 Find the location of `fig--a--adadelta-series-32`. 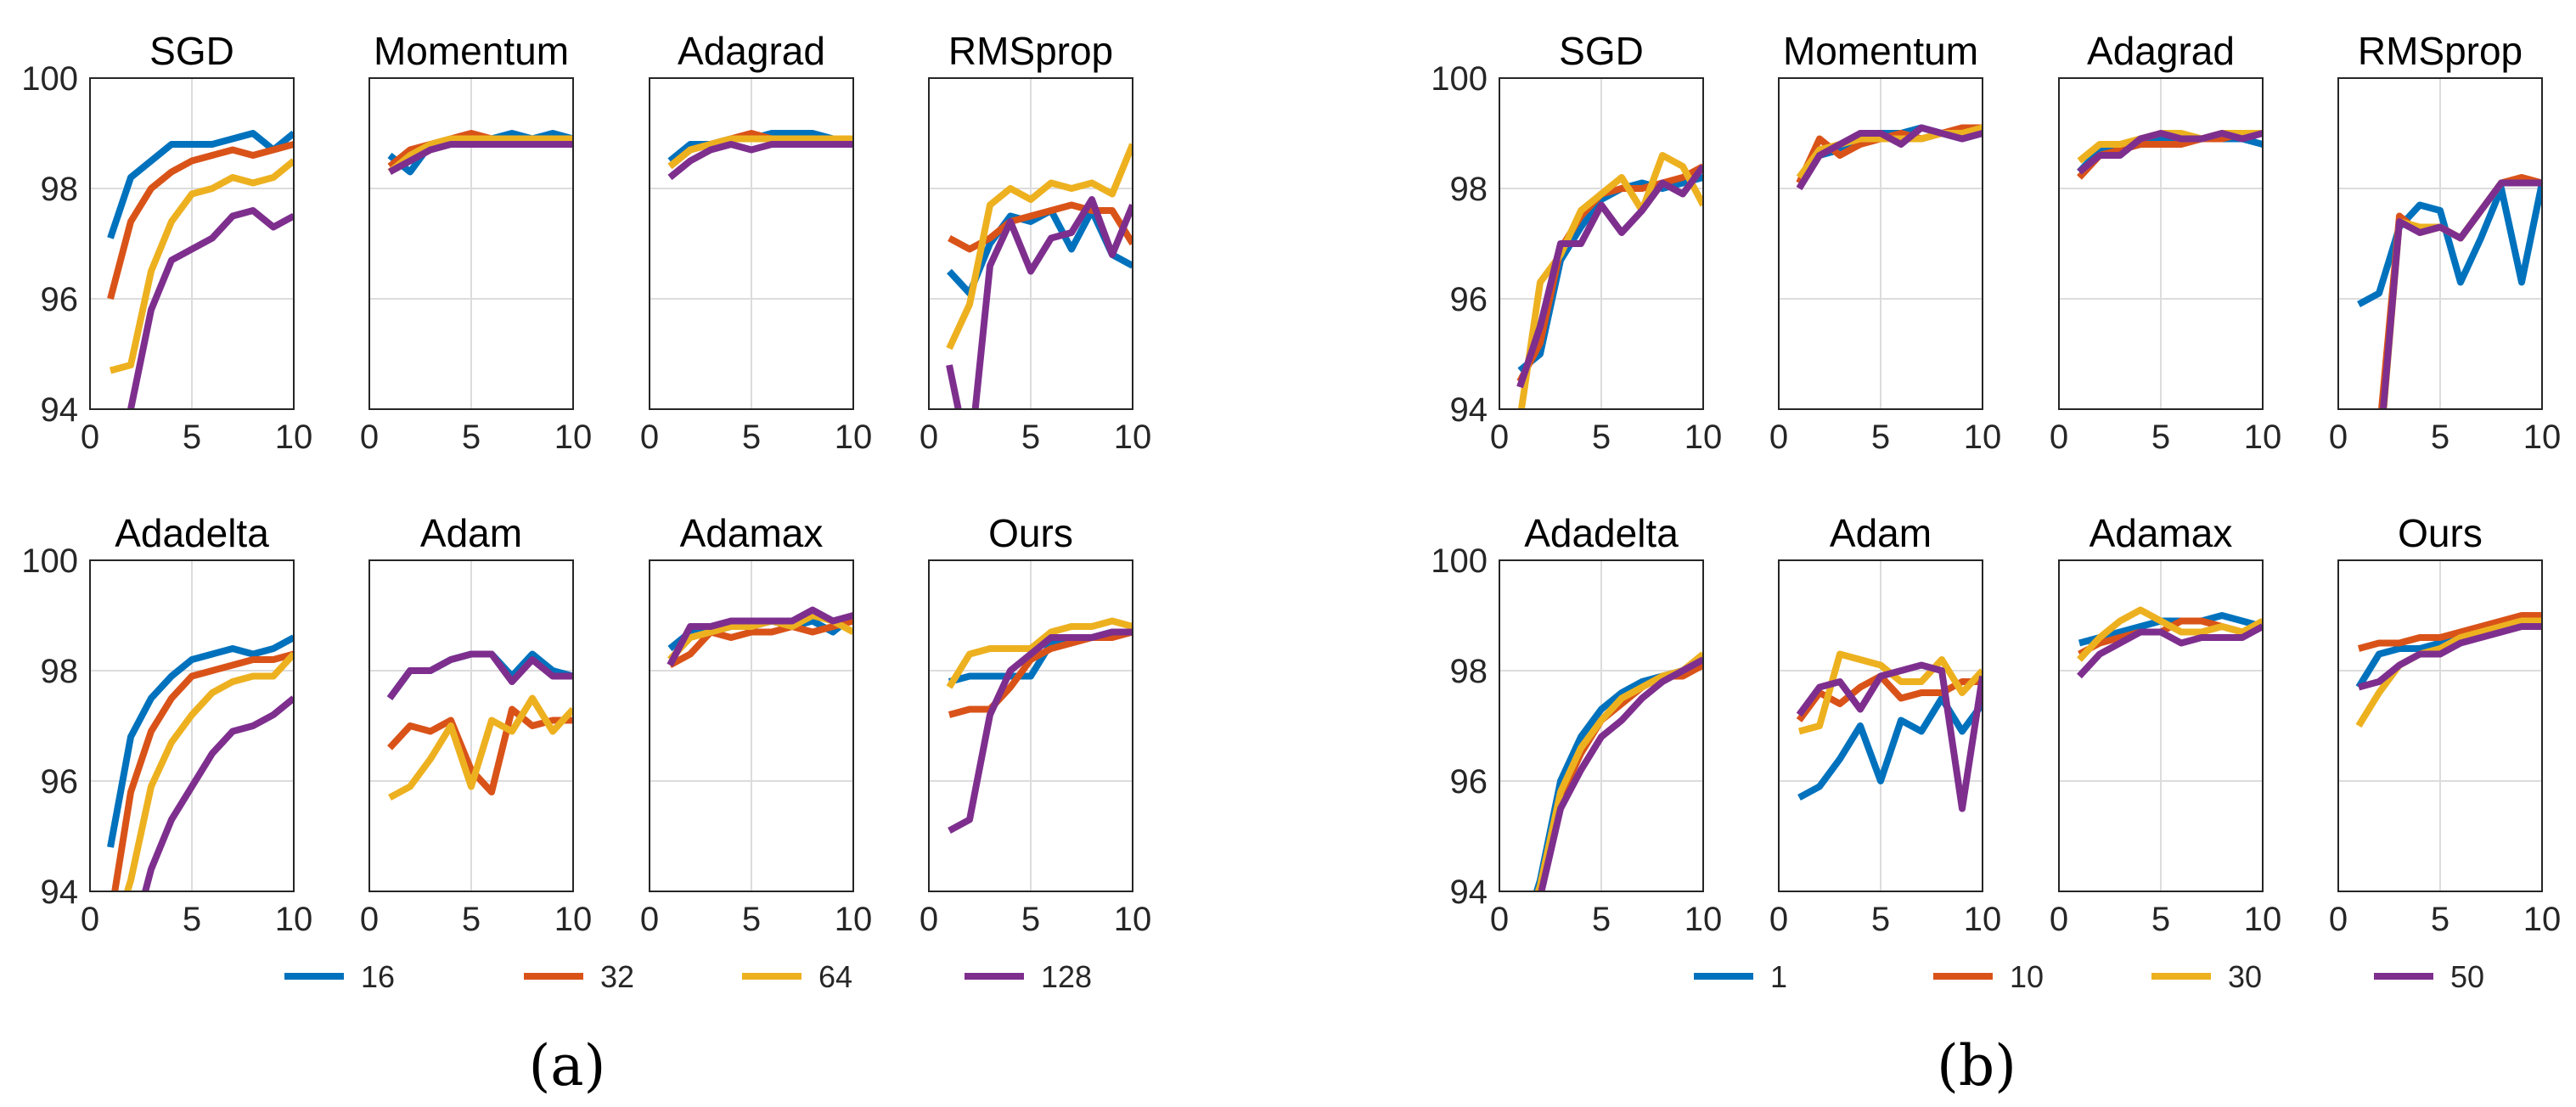

fig--a--adadelta-series-32 is located at coordinates (202, 770).